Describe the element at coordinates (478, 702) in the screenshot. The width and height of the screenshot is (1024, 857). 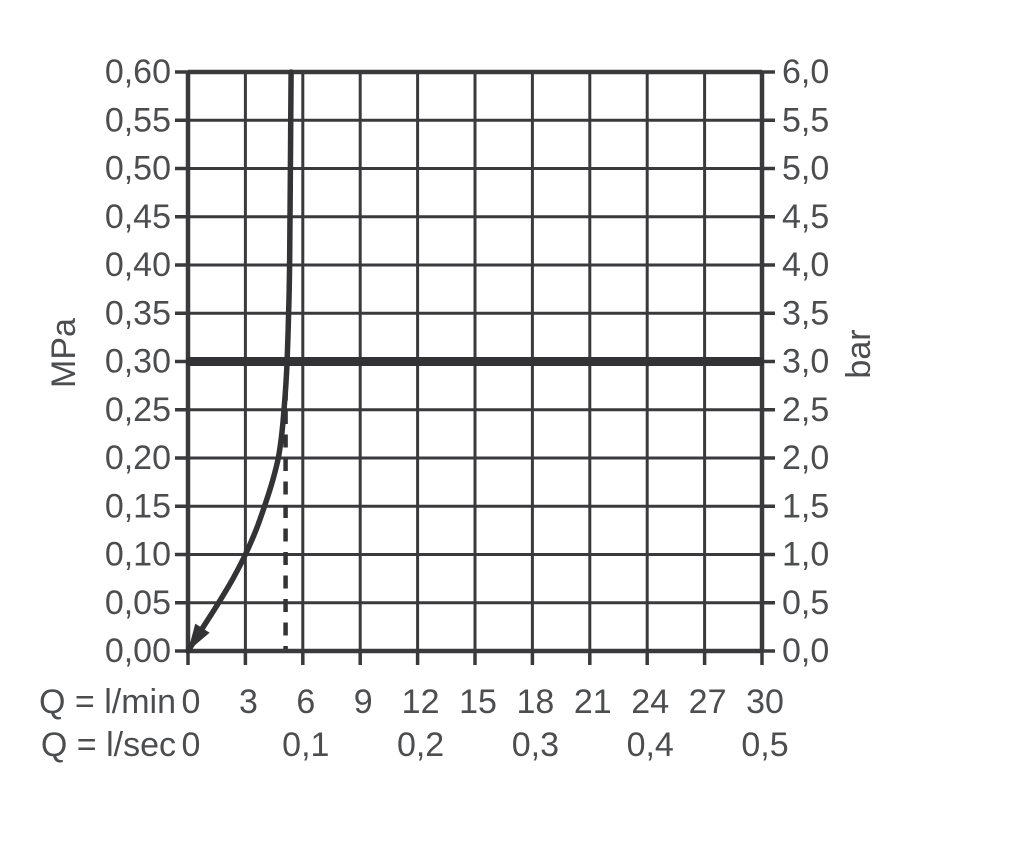
I see `x-lmin-tick-label: 15` at that location.